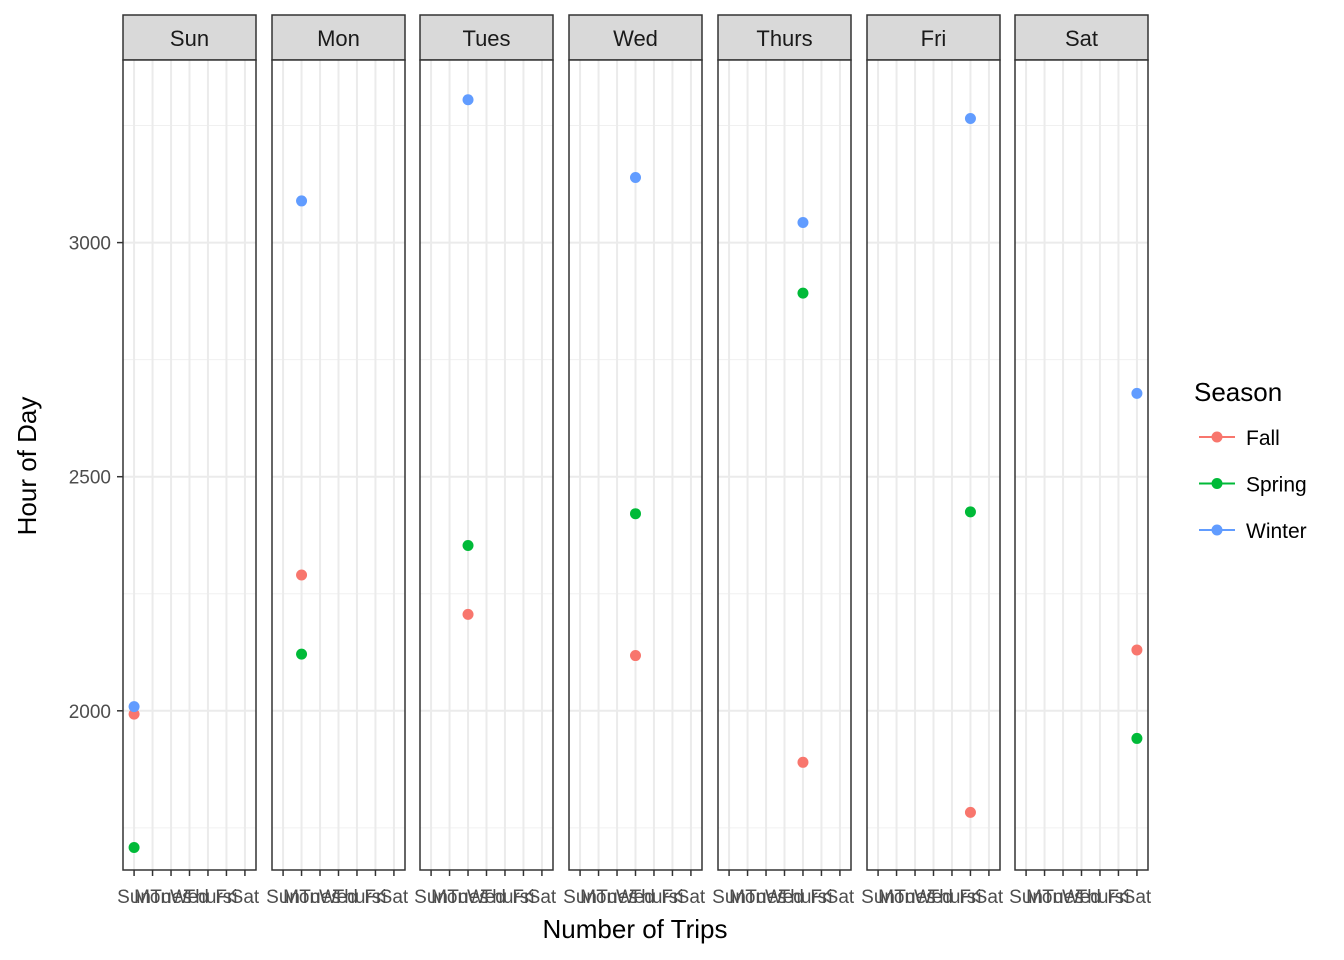  I want to click on y-axis: 2000 2500 3000, so click(96, 478).